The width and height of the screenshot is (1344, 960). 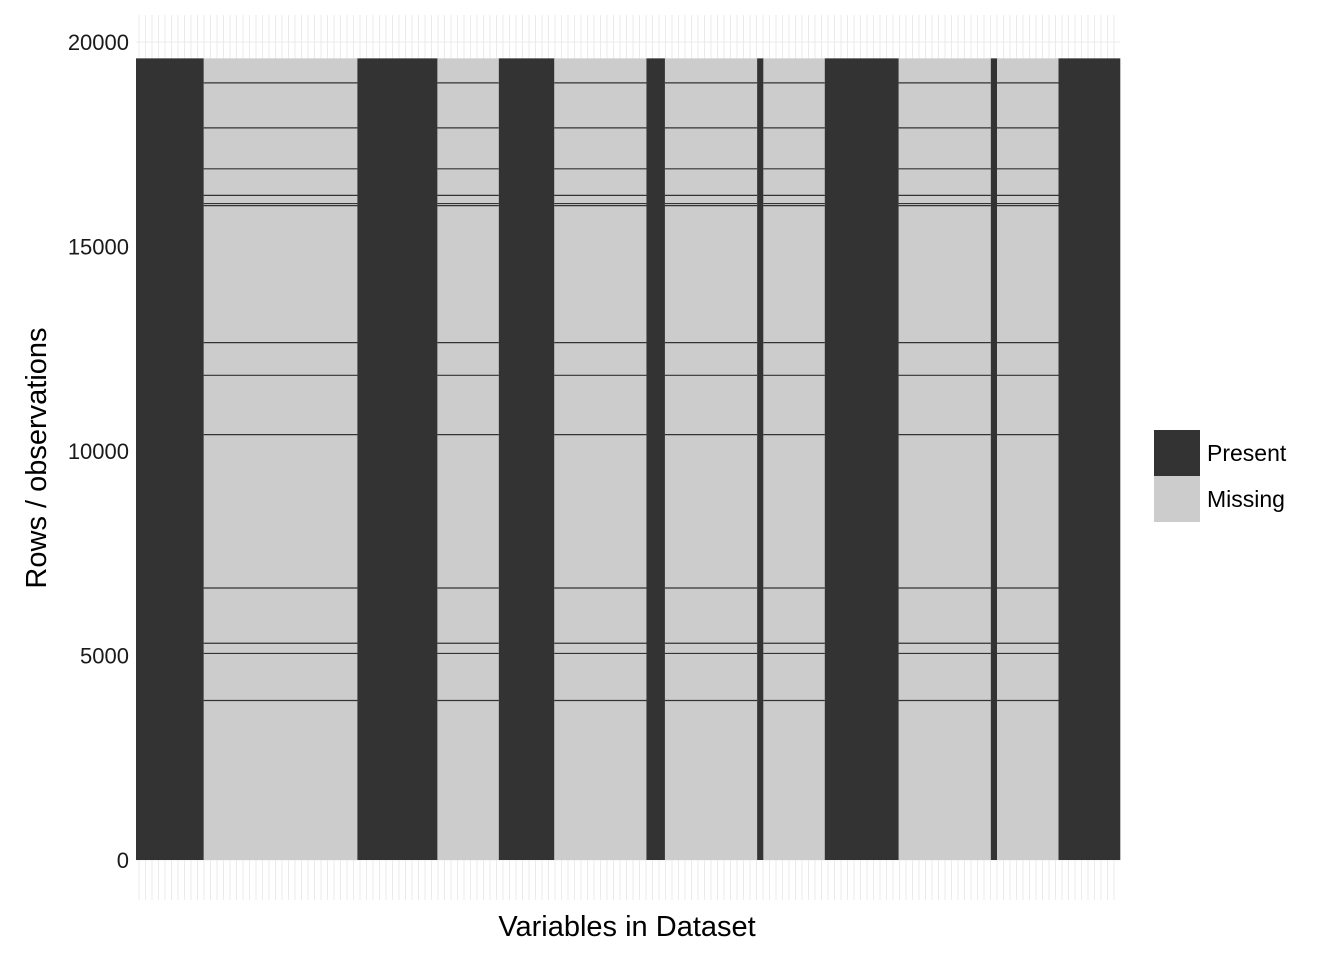 I want to click on y-tick-label: 0, so click(x=123, y=860).